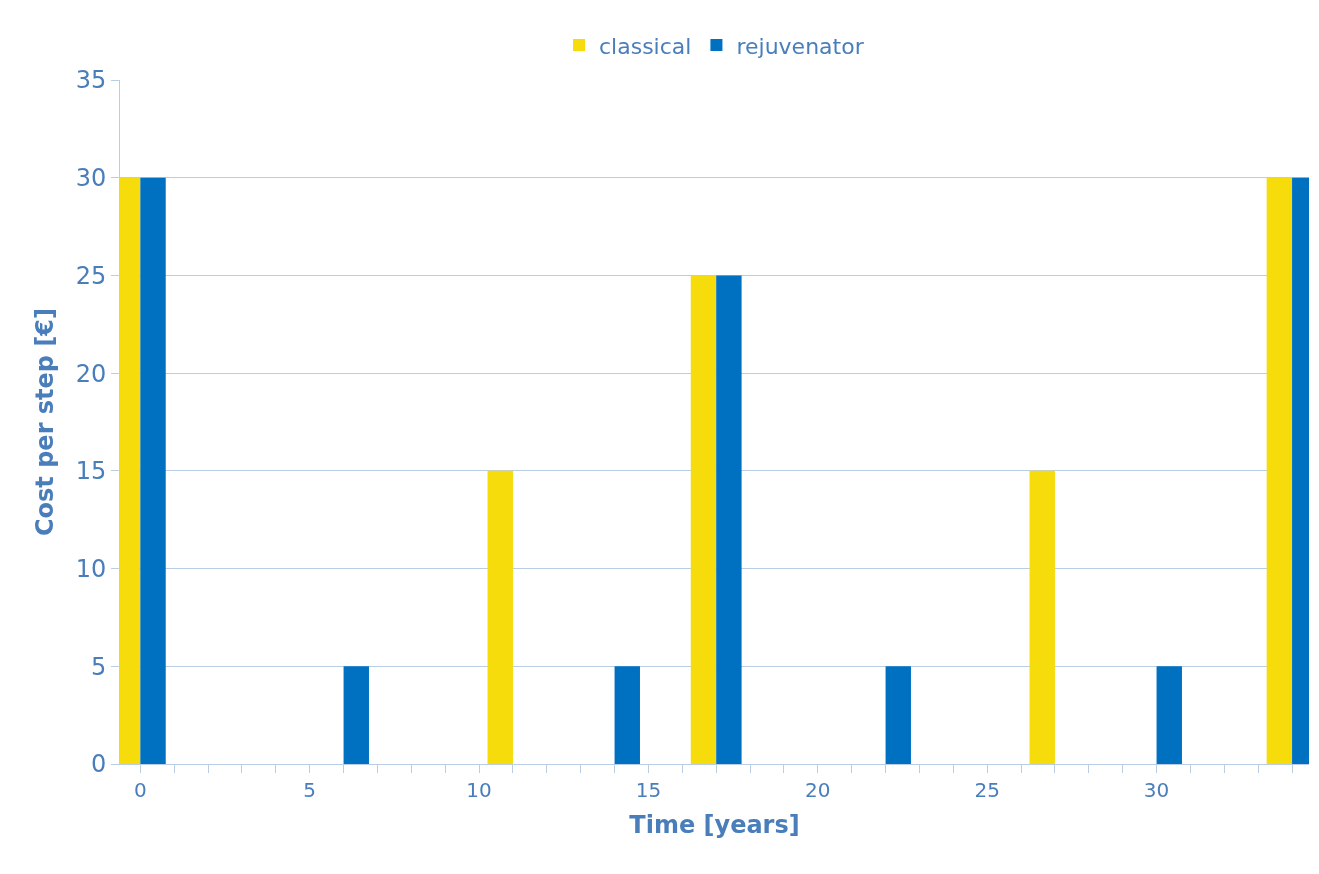  I want to click on y-tick-label: 30, so click(91, 178).